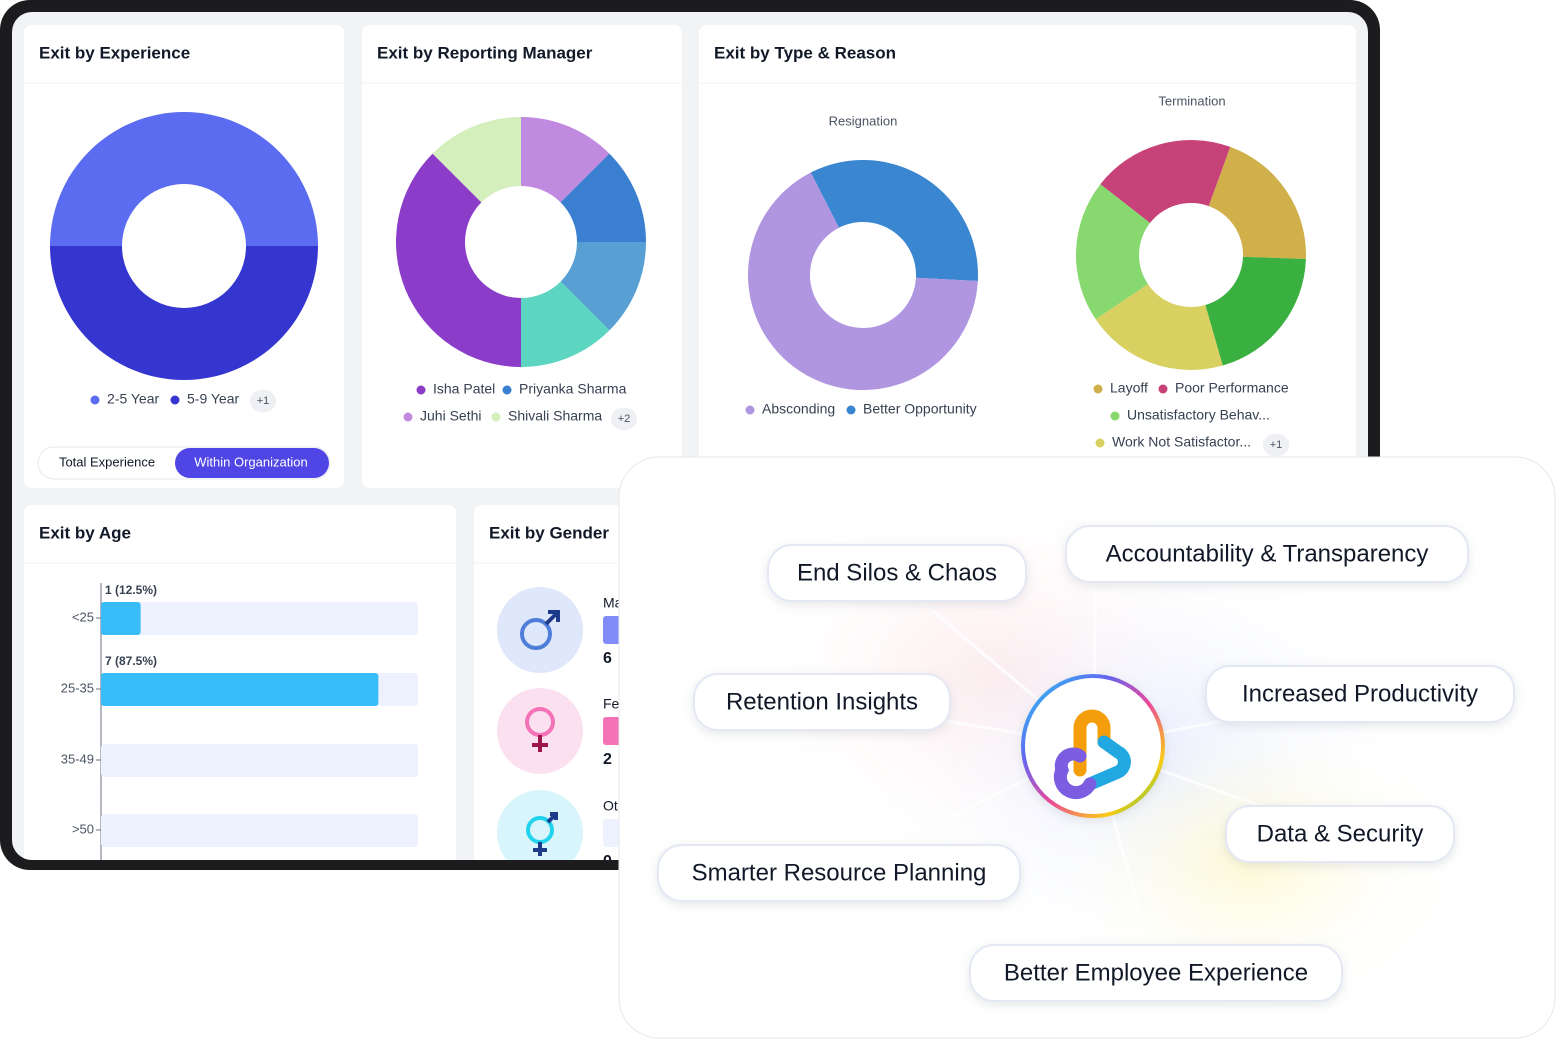 This screenshot has width=1557, height=1040. What do you see at coordinates (131, 661) in the screenshot?
I see `value-label: 7 (87.5%)` at bounding box center [131, 661].